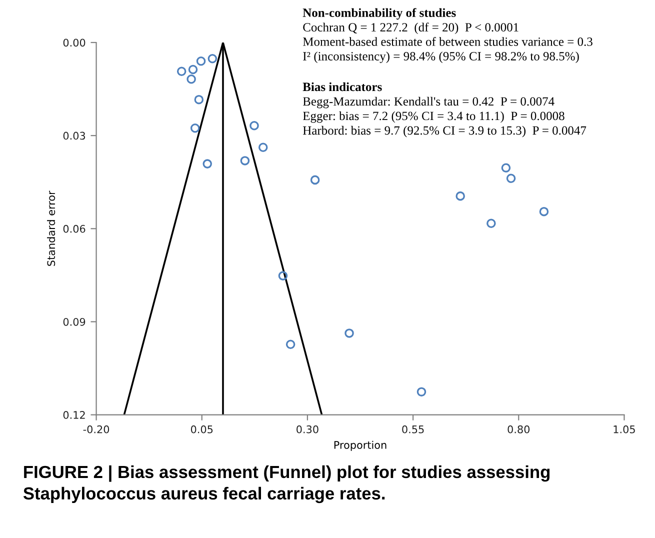 This screenshot has height=538, width=655. I want to click on annotation: Harbord: bias = 9.7 (92.5% CI = 3.9 to 15.3) P = 0.0047, so click(444, 132).